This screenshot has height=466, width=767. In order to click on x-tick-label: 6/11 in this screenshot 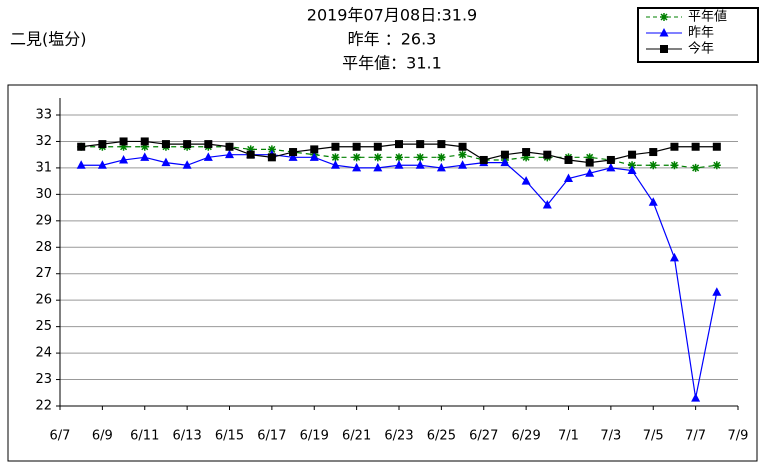, I will do `click(144, 436)`.